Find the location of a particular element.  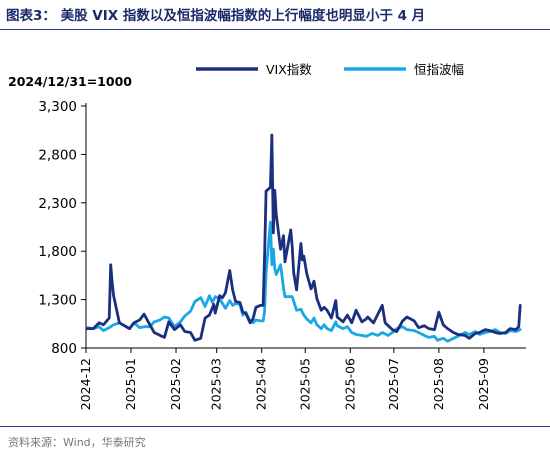

legend-item: VIX指数 is located at coordinates (254, 69).